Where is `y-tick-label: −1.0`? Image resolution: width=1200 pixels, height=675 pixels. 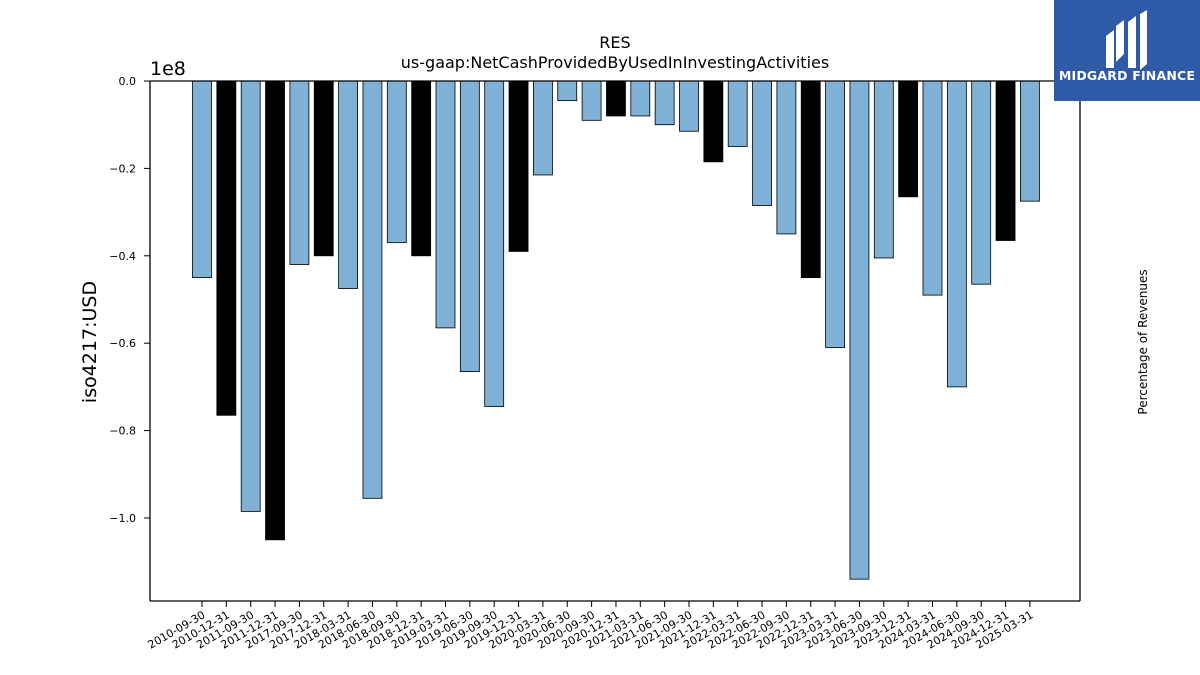 y-tick-label: −1.0 is located at coordinates (122, 518).